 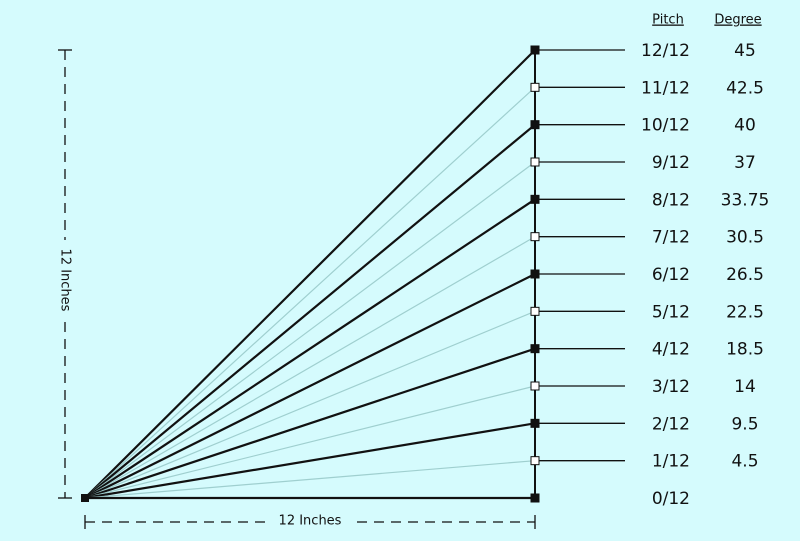 What do you see at coordinates (671, 275) in the screenshot?
I see `pitch-value: 6/12` at bounding box center [671, 275].